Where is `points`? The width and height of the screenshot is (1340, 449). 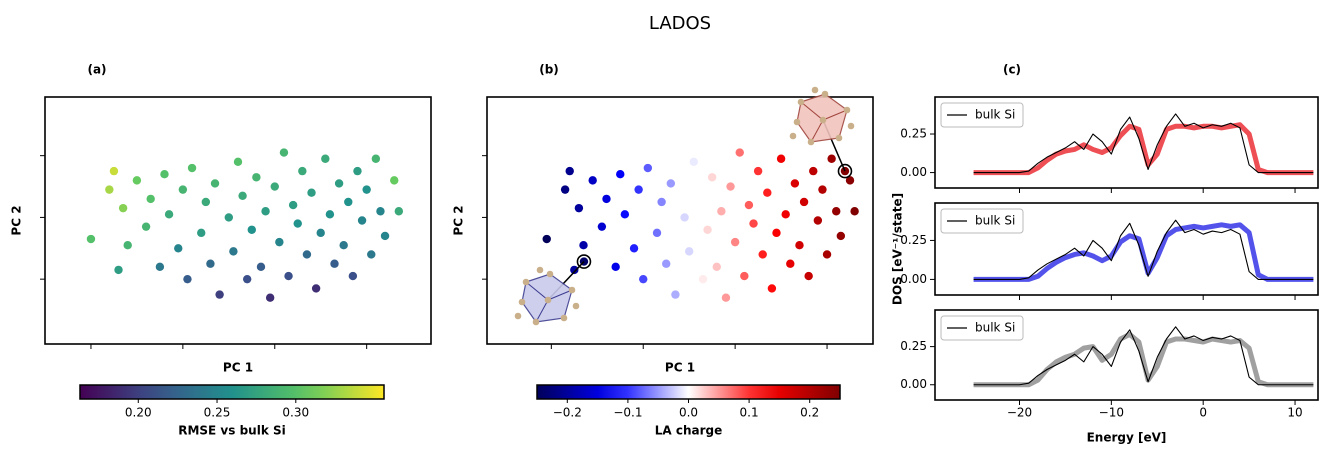 points is located at coordinates (700, 225).